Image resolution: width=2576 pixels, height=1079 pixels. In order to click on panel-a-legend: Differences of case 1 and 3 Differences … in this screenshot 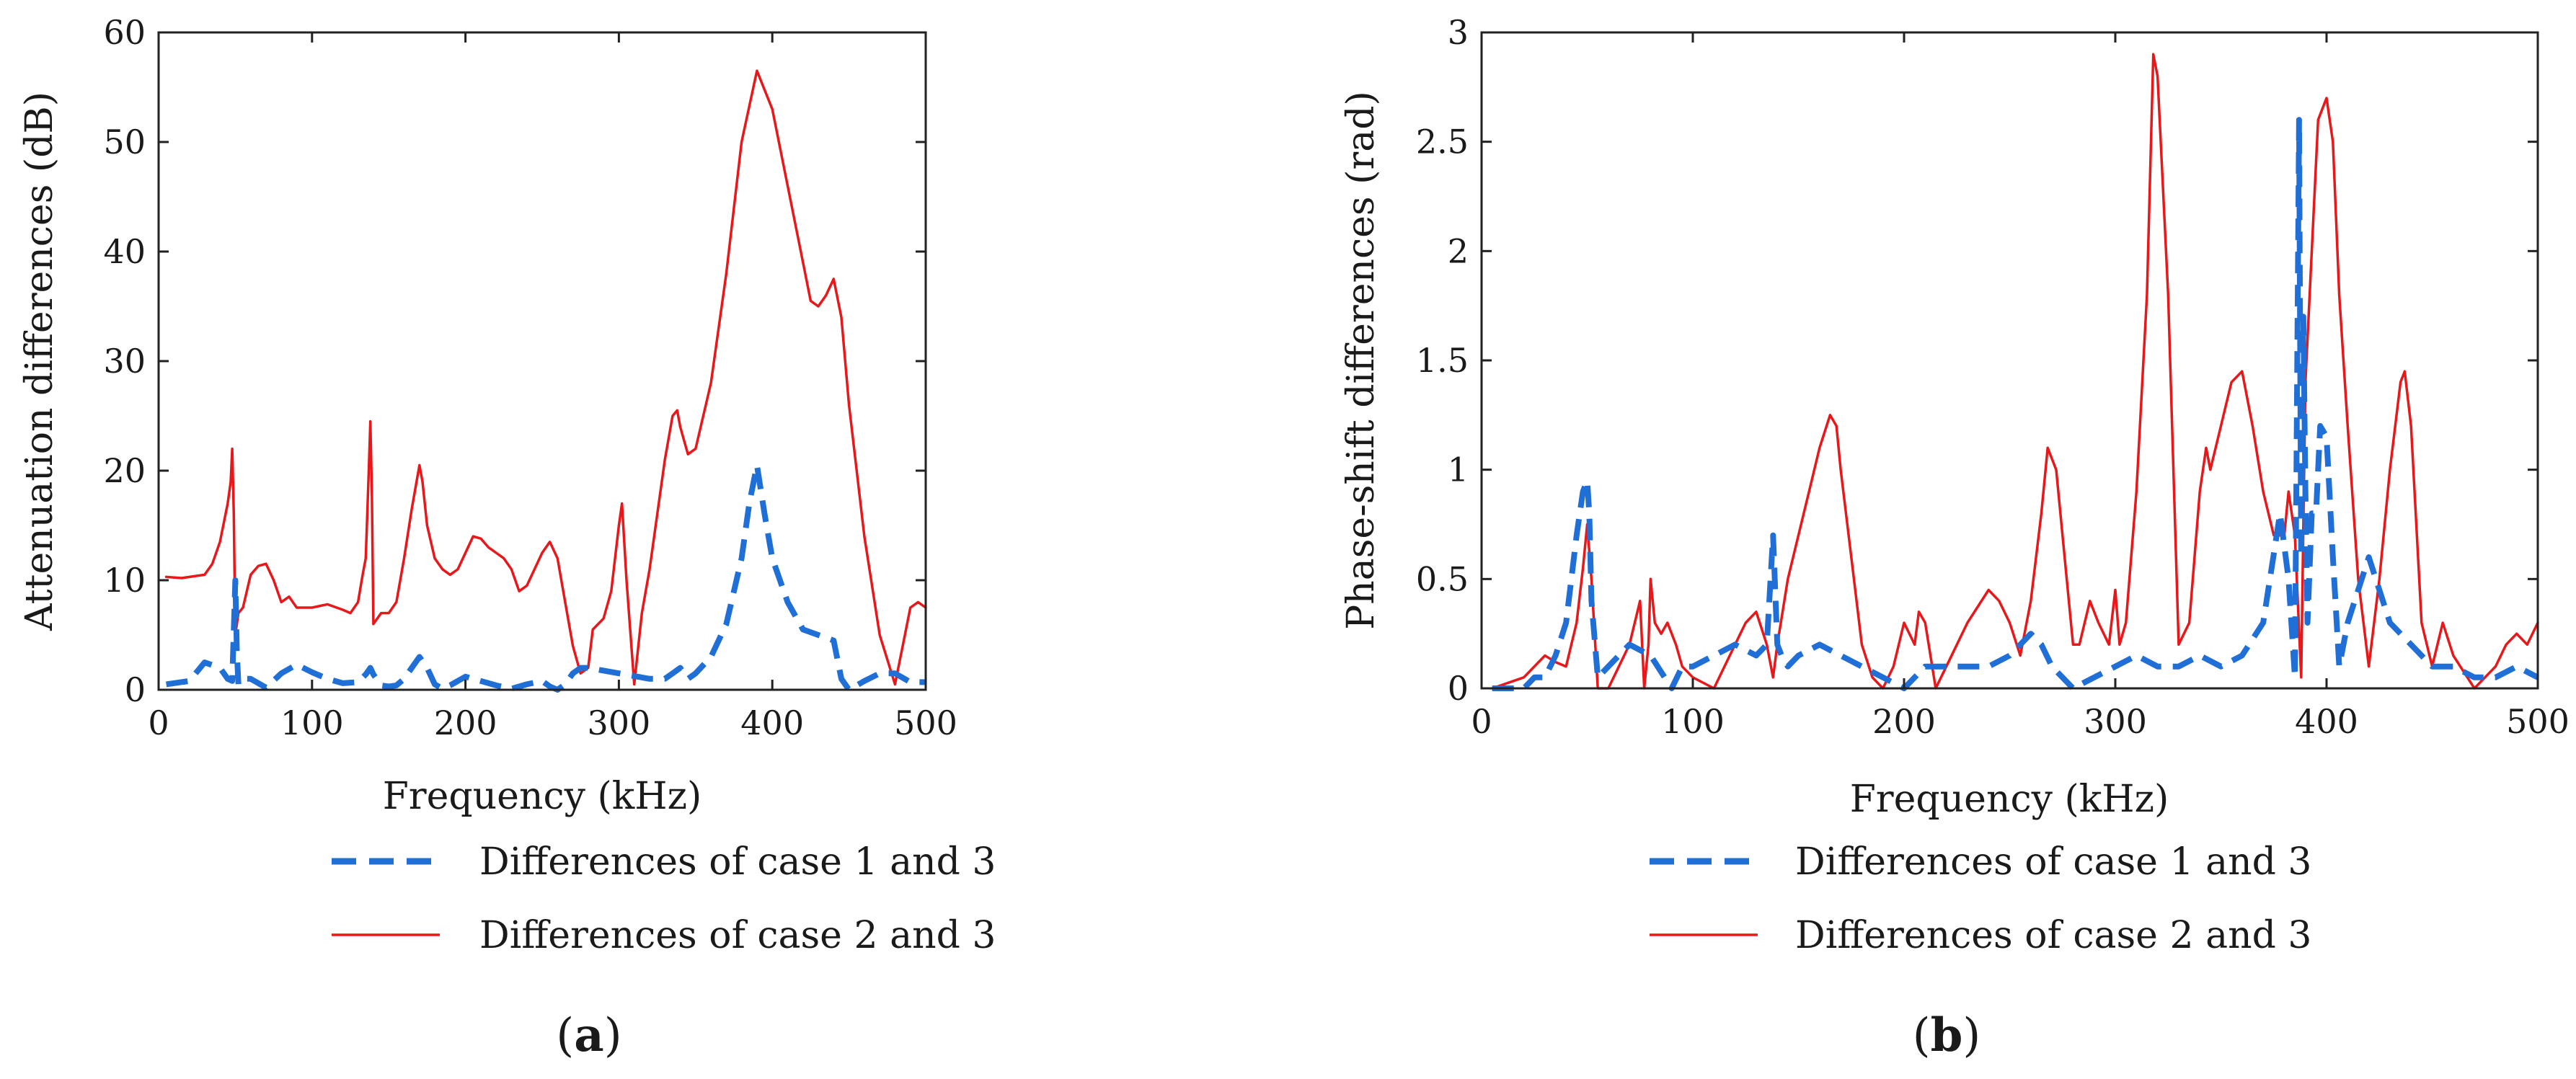, I will do `click(664, 899)`.